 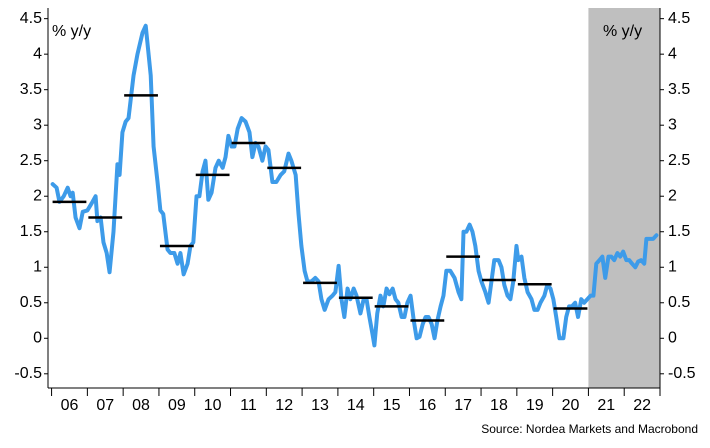 What do you see at coordinates (571, 405) in the screenshot?
I see `x-tick-label: 20` at bounding box center [571, 405].